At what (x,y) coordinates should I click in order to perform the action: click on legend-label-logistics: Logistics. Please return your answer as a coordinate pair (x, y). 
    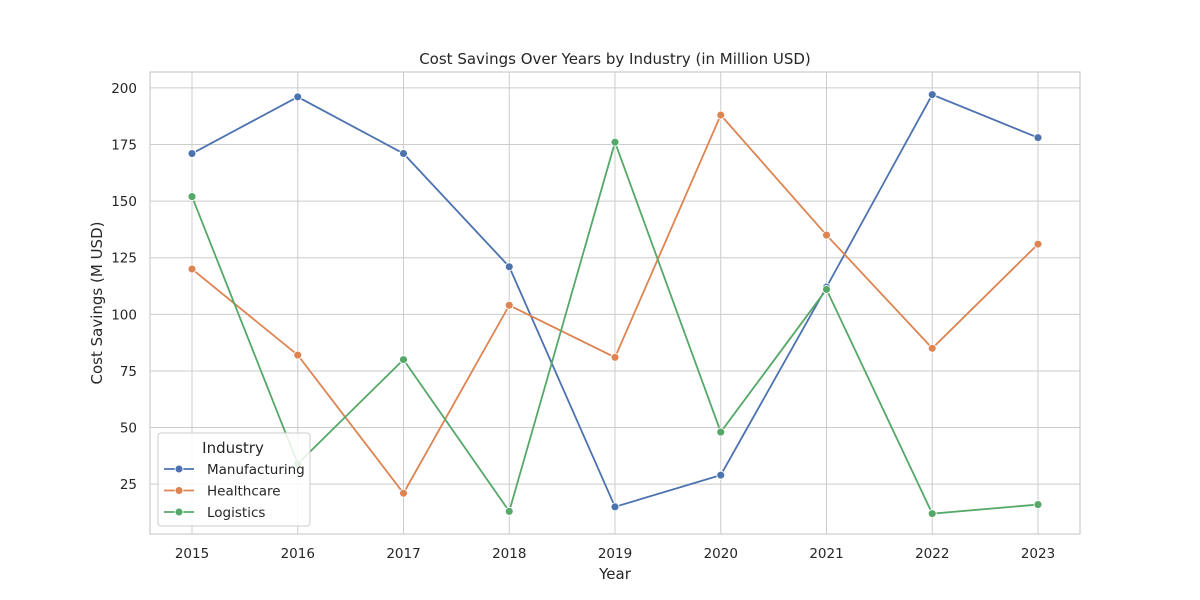
    Looking at the image, I should click on (236, 513).